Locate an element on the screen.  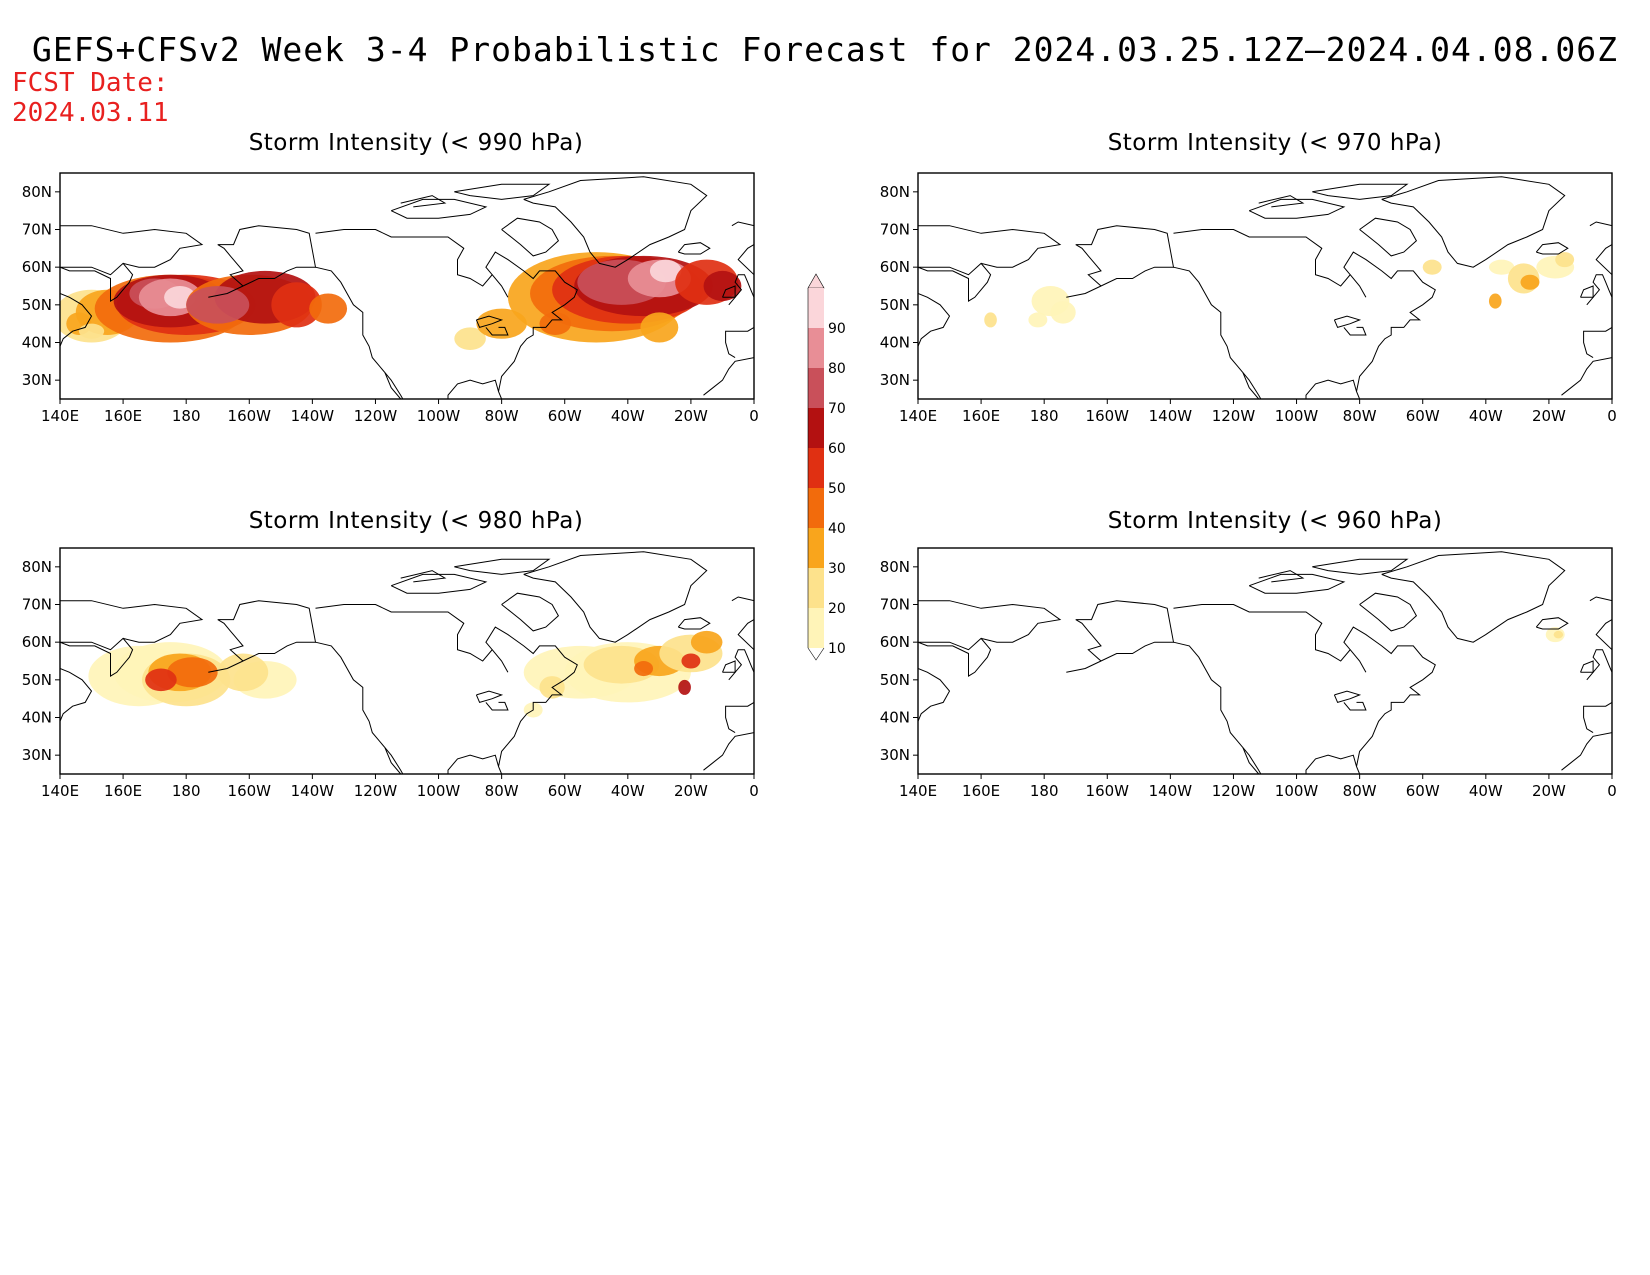
panel-title-970: Storm Intensity (< 970 hPa) is located at coordinates (1275, 143).